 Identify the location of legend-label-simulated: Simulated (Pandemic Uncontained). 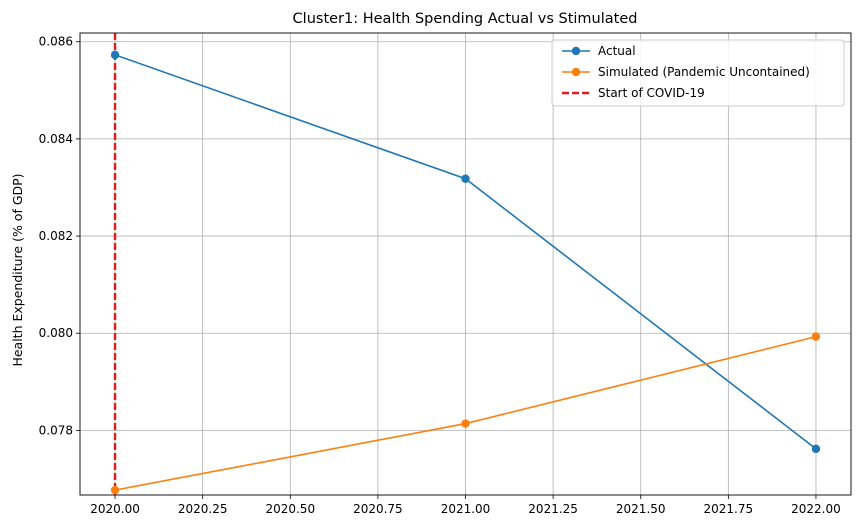
(704, 72).